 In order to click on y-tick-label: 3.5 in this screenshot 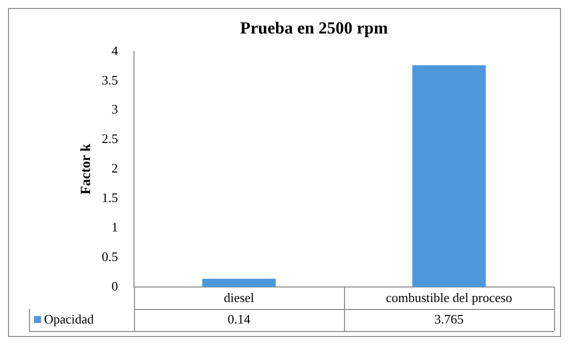, I will do `click(110, 80)`.